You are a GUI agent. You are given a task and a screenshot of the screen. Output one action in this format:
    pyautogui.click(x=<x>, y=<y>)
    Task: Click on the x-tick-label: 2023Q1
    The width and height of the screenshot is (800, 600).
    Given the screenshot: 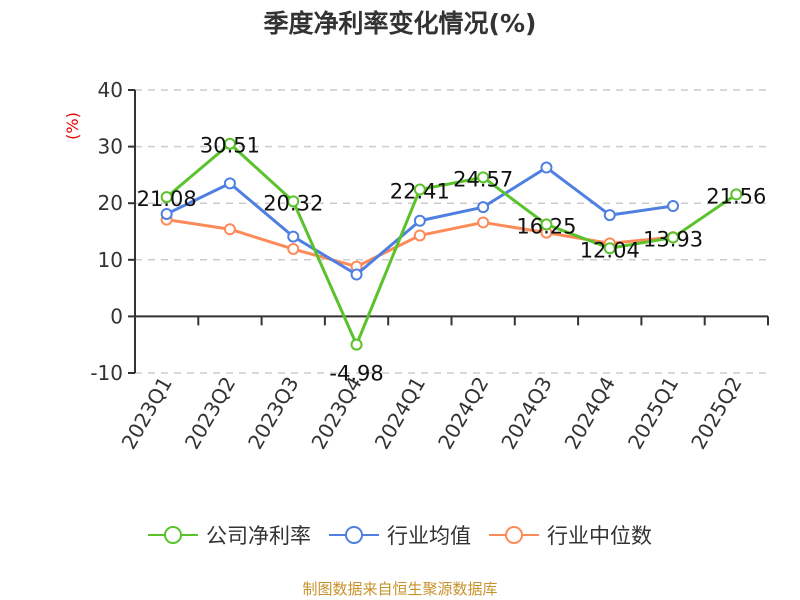 What is the action you would take?
    pyautogui.click(x=147, y=413)
    